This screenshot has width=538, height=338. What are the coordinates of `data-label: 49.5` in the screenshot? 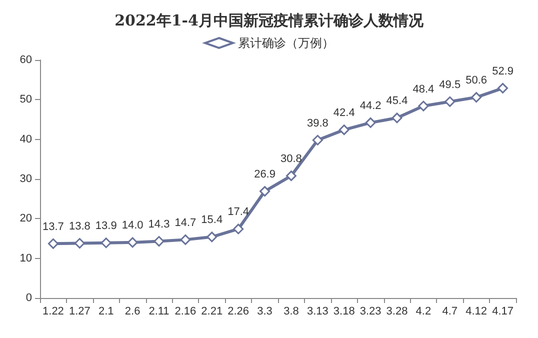 It's located at (450, 84).